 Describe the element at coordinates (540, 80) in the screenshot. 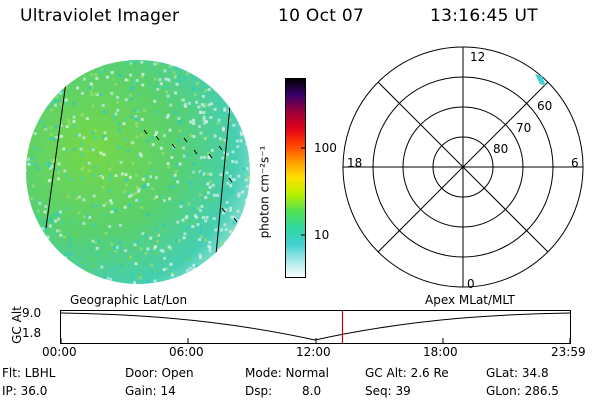

I see `aurora-patch` at that location.